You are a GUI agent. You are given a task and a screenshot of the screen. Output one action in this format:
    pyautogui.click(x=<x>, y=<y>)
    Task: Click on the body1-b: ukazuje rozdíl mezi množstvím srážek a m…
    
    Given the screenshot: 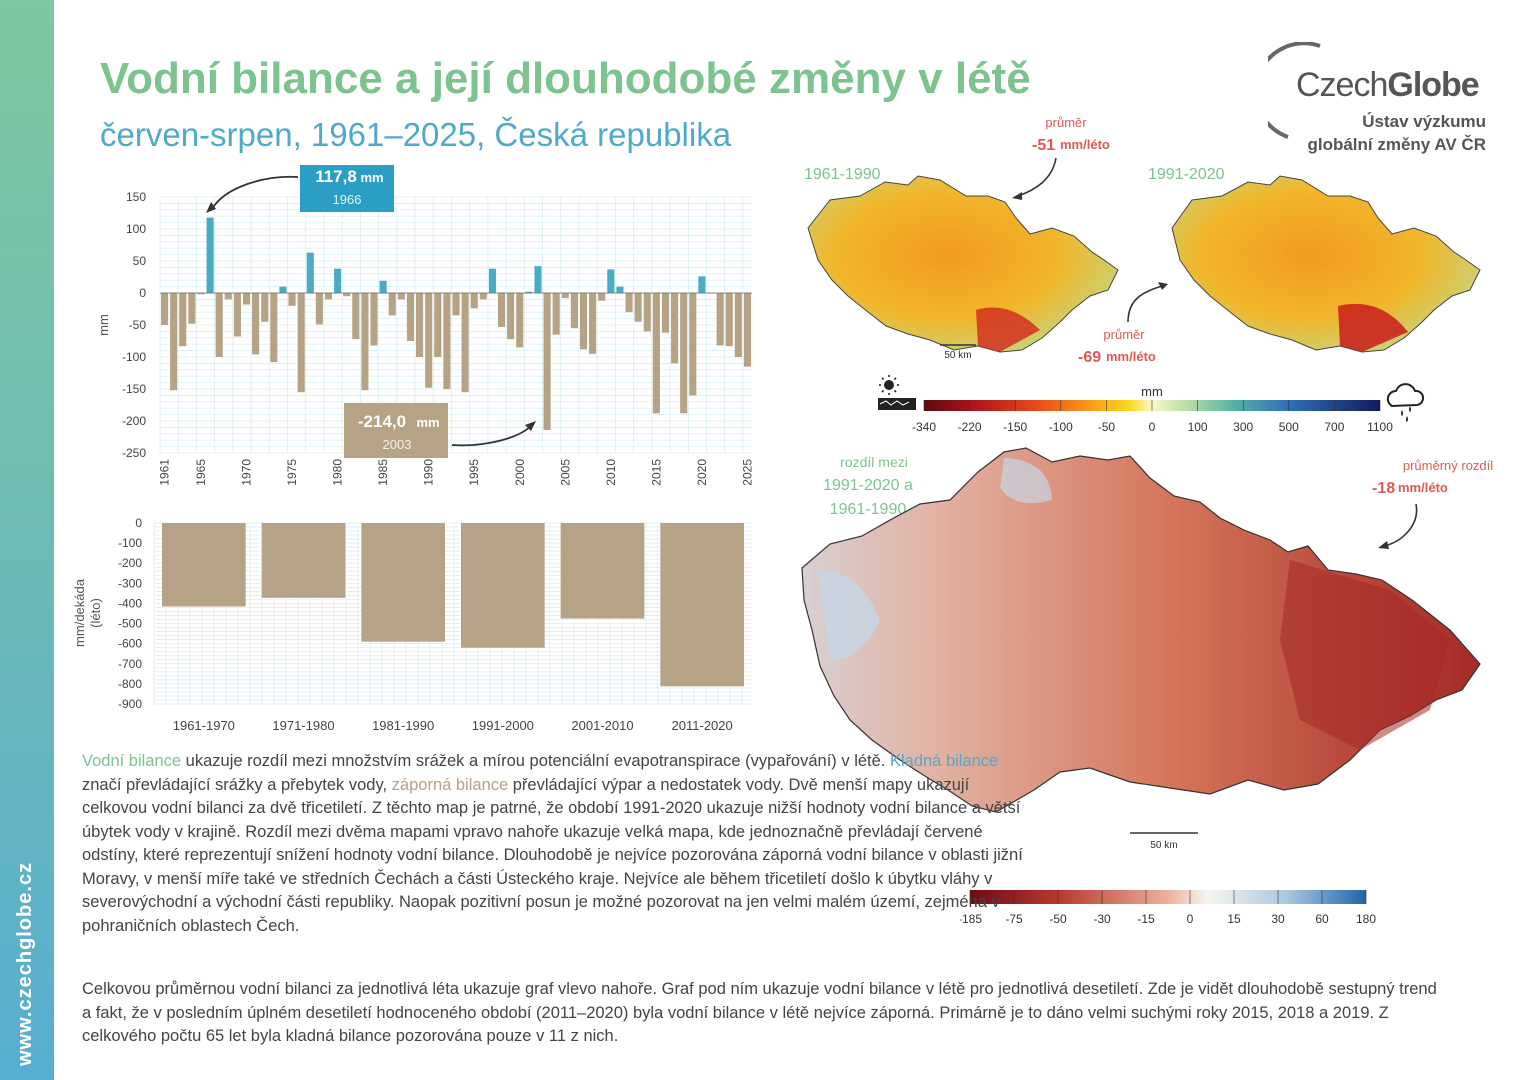 What is the action you would take?
    pyautogui.click(x=535, y=761)
    